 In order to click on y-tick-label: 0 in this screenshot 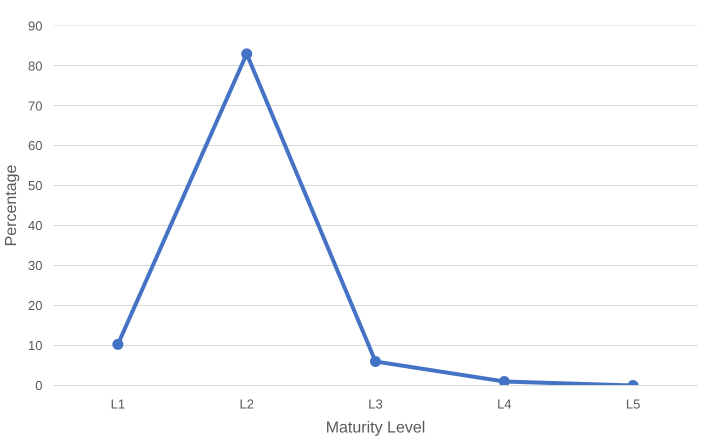, I will do `click(39, 385)`.